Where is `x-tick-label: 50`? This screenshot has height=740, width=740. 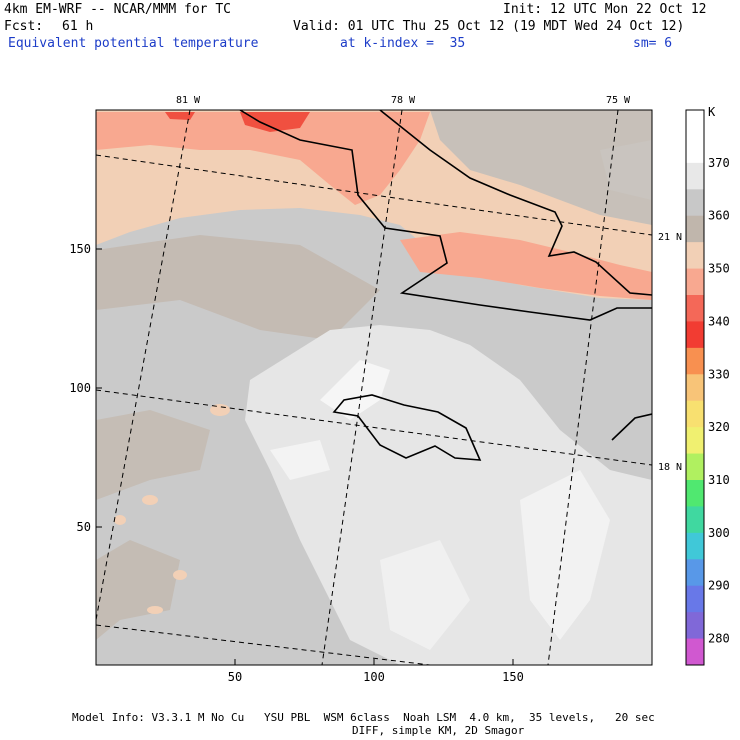 x-tick-label: 50 is located at coordinates (235, 677).